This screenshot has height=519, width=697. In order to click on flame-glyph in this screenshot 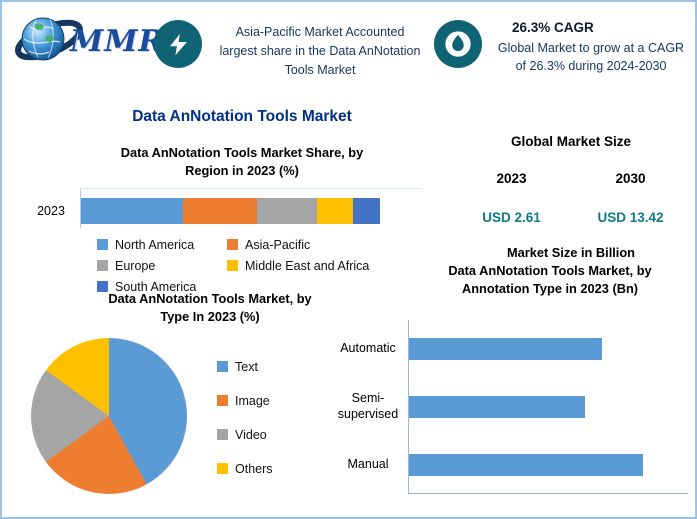, I will do `click(458, 44)`.